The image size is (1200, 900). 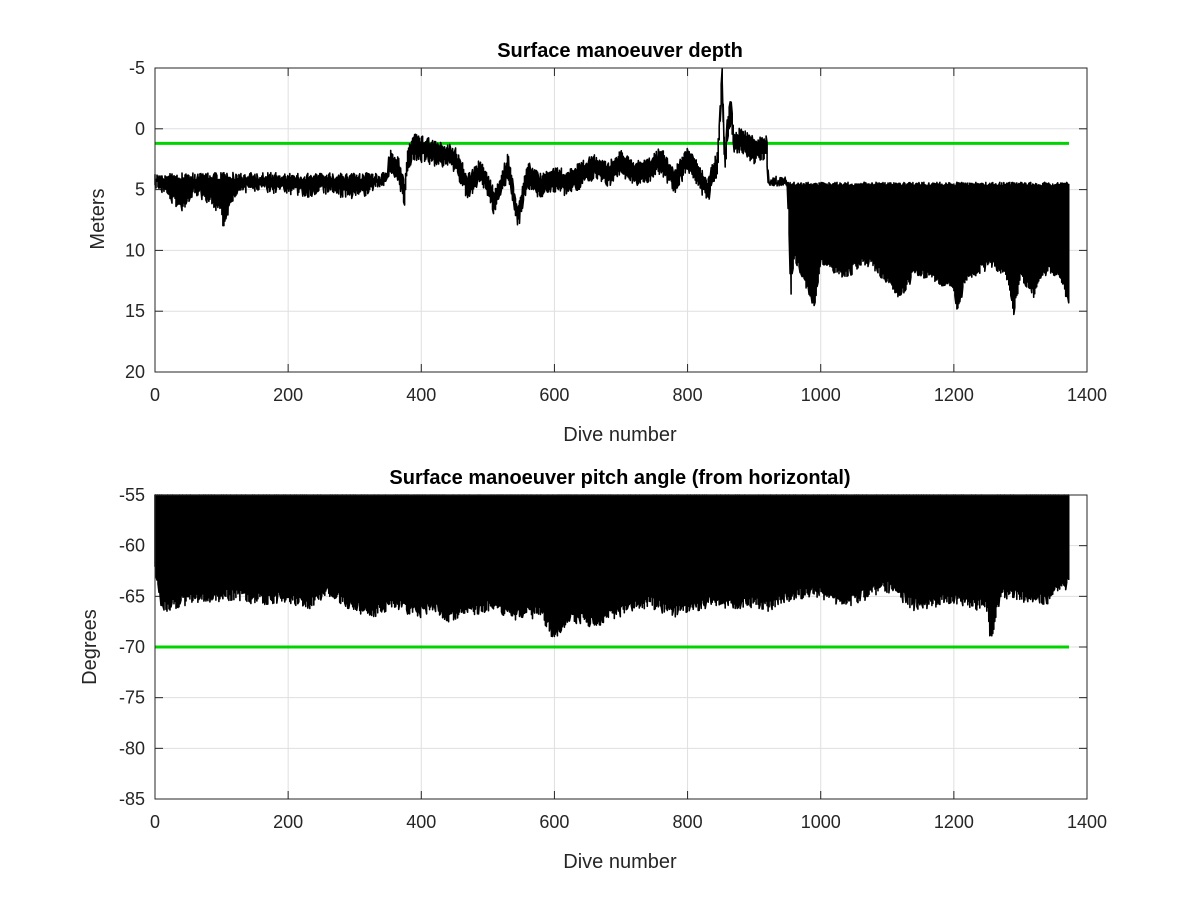 I want to click on y-tick-label: -55, so click(x=132, y=495).